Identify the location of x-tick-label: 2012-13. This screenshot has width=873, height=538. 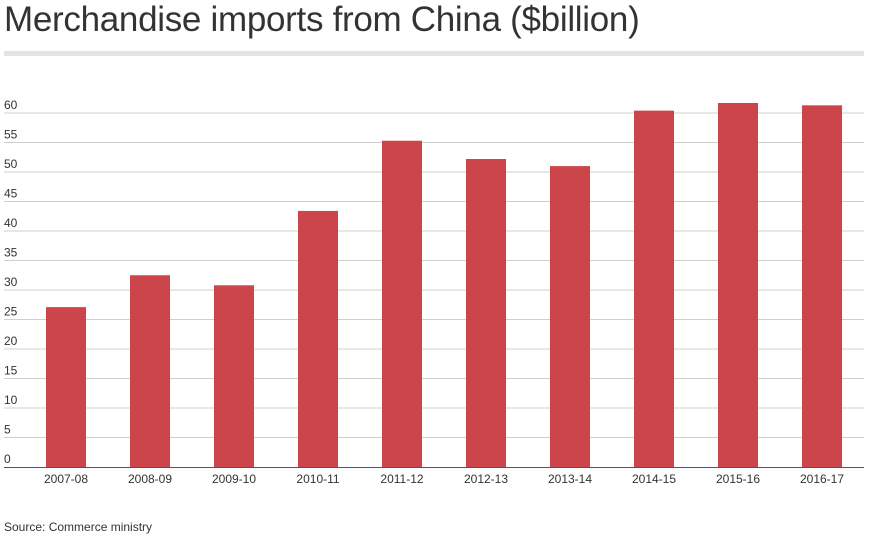
(486, 479).